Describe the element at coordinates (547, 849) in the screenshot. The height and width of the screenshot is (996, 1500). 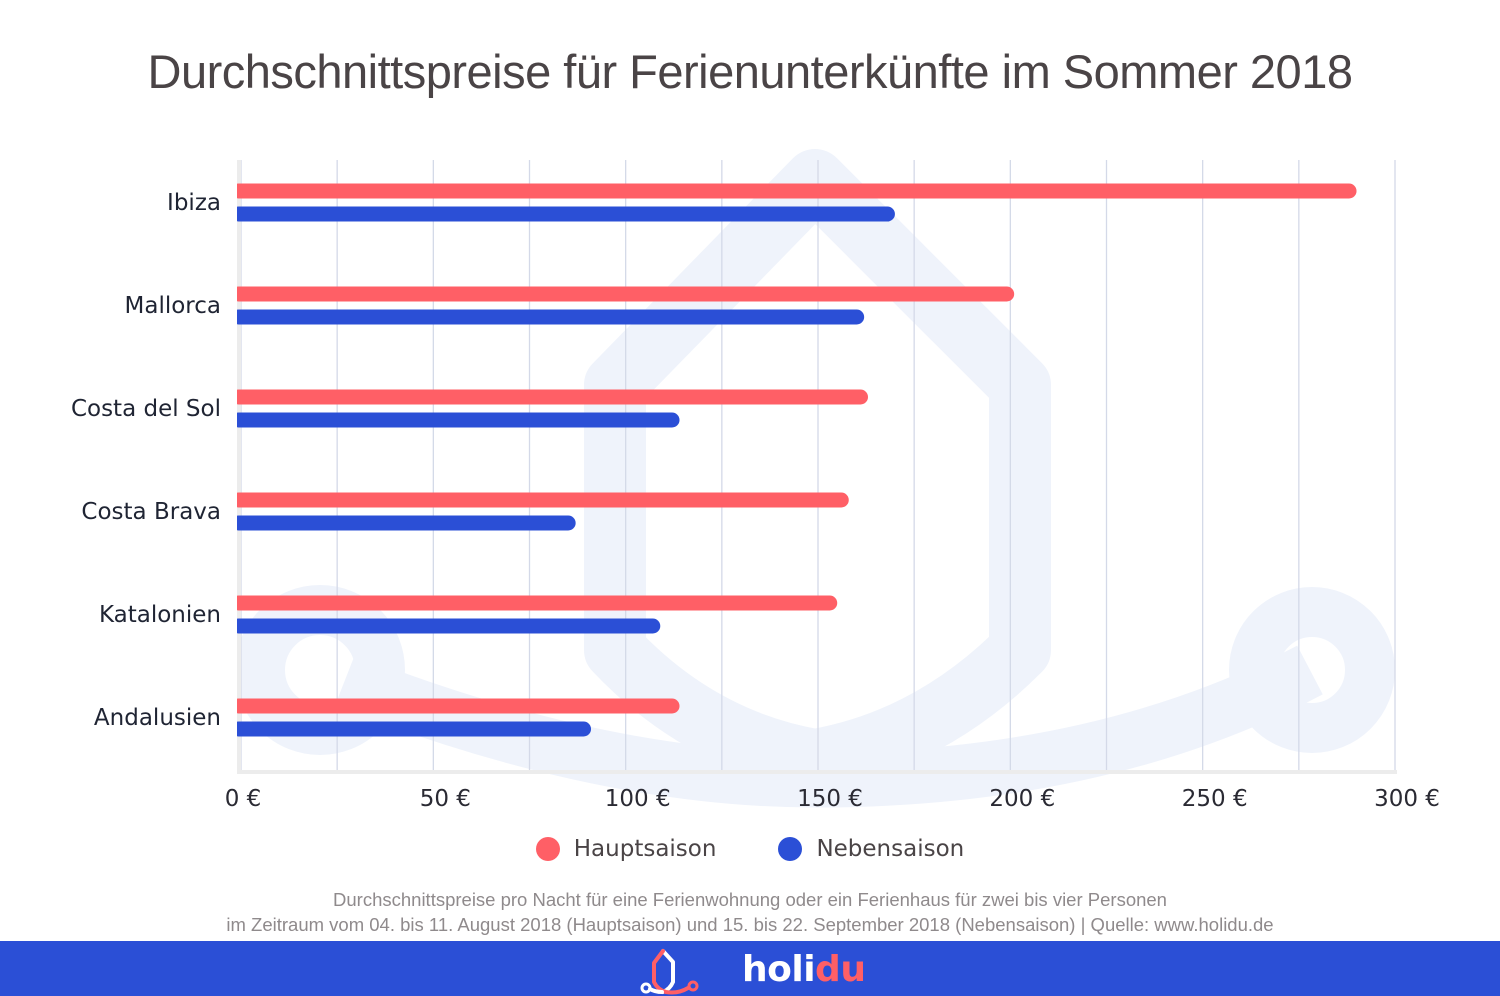
I see `legend-dot-hauptsaison` at that location.